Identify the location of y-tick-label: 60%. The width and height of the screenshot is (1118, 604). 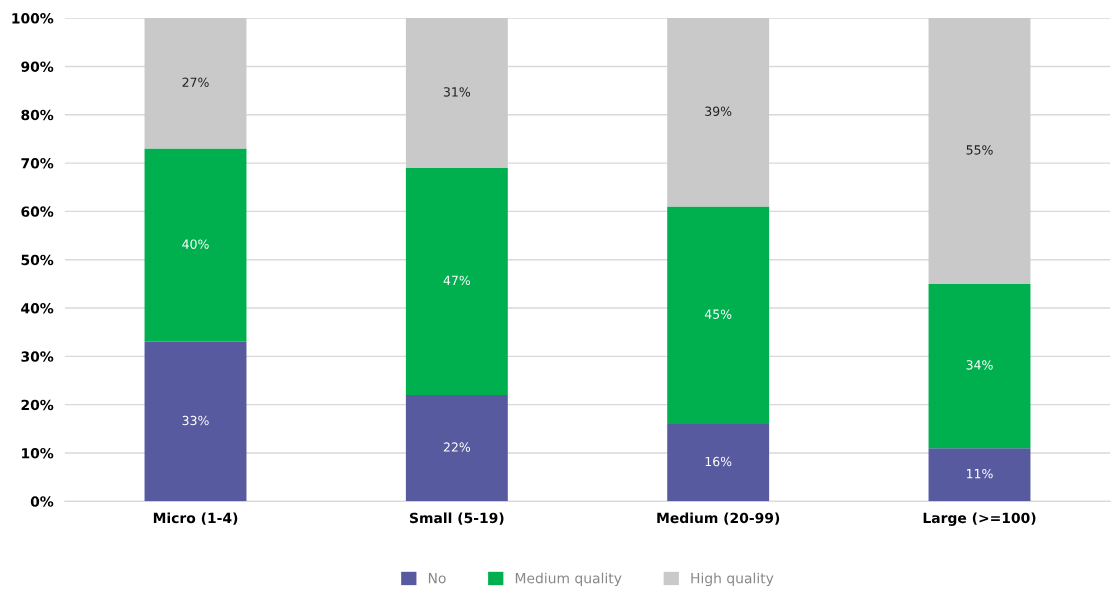
(37, 211).